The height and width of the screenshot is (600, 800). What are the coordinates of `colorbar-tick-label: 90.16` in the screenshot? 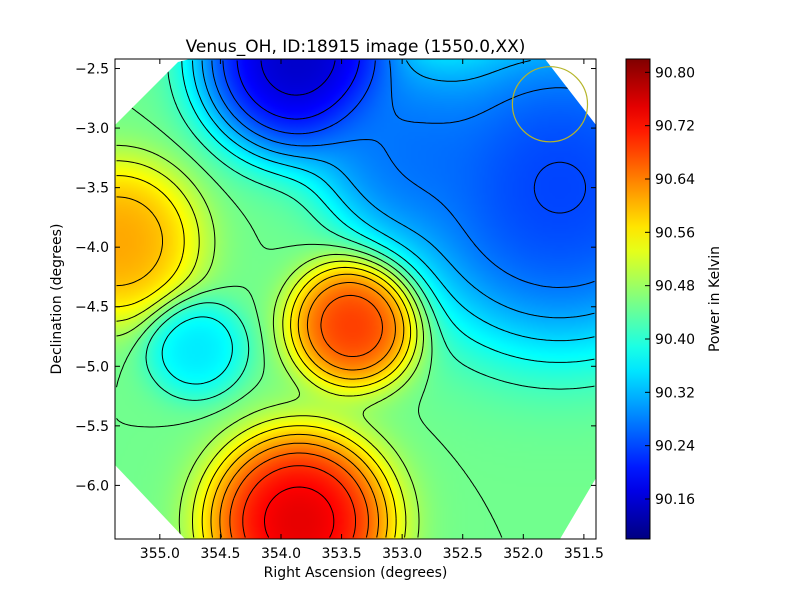 It's located at (675, 500).